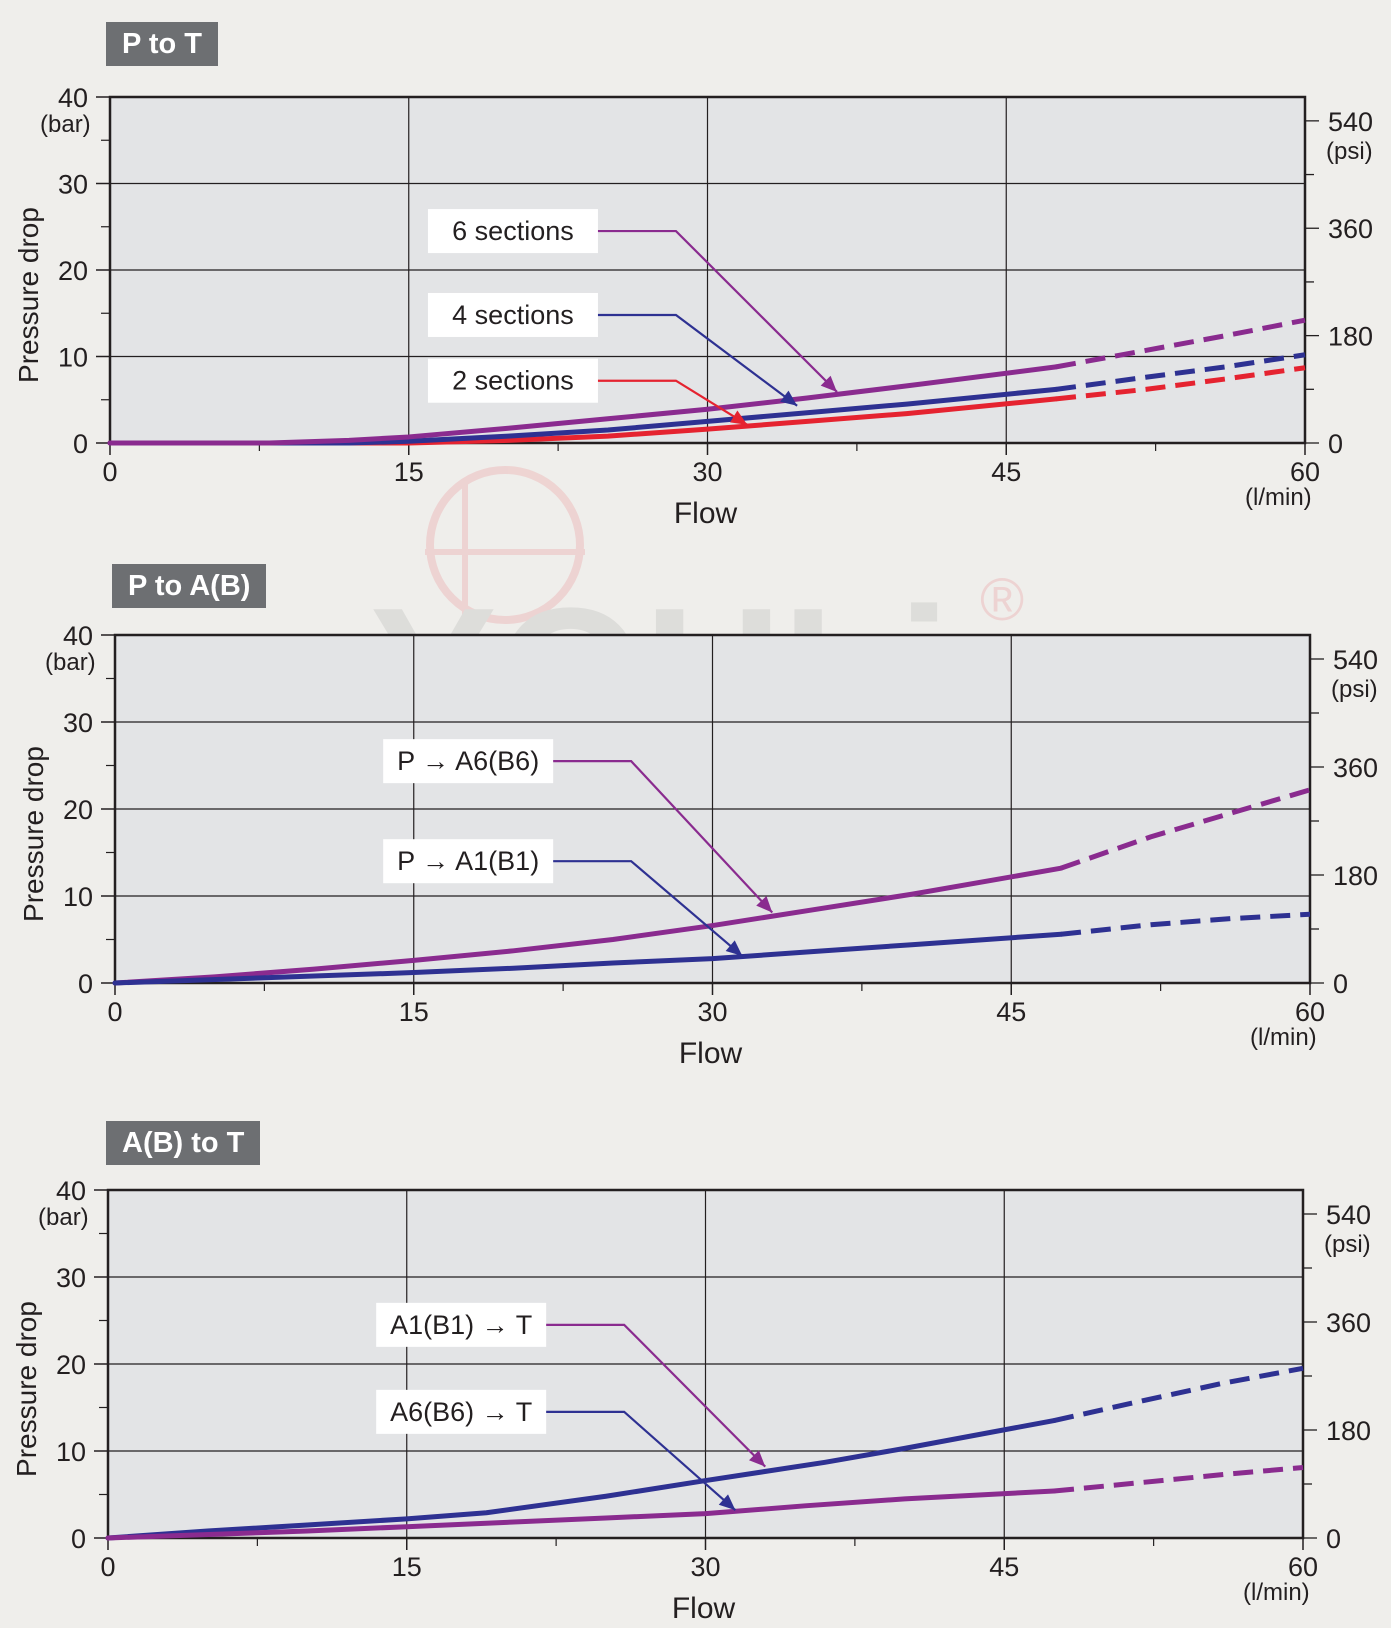  Describe the element at coordinates (461, 1412) in the screenshot. I see `annotation-label: A6(B6) → T` at that location.